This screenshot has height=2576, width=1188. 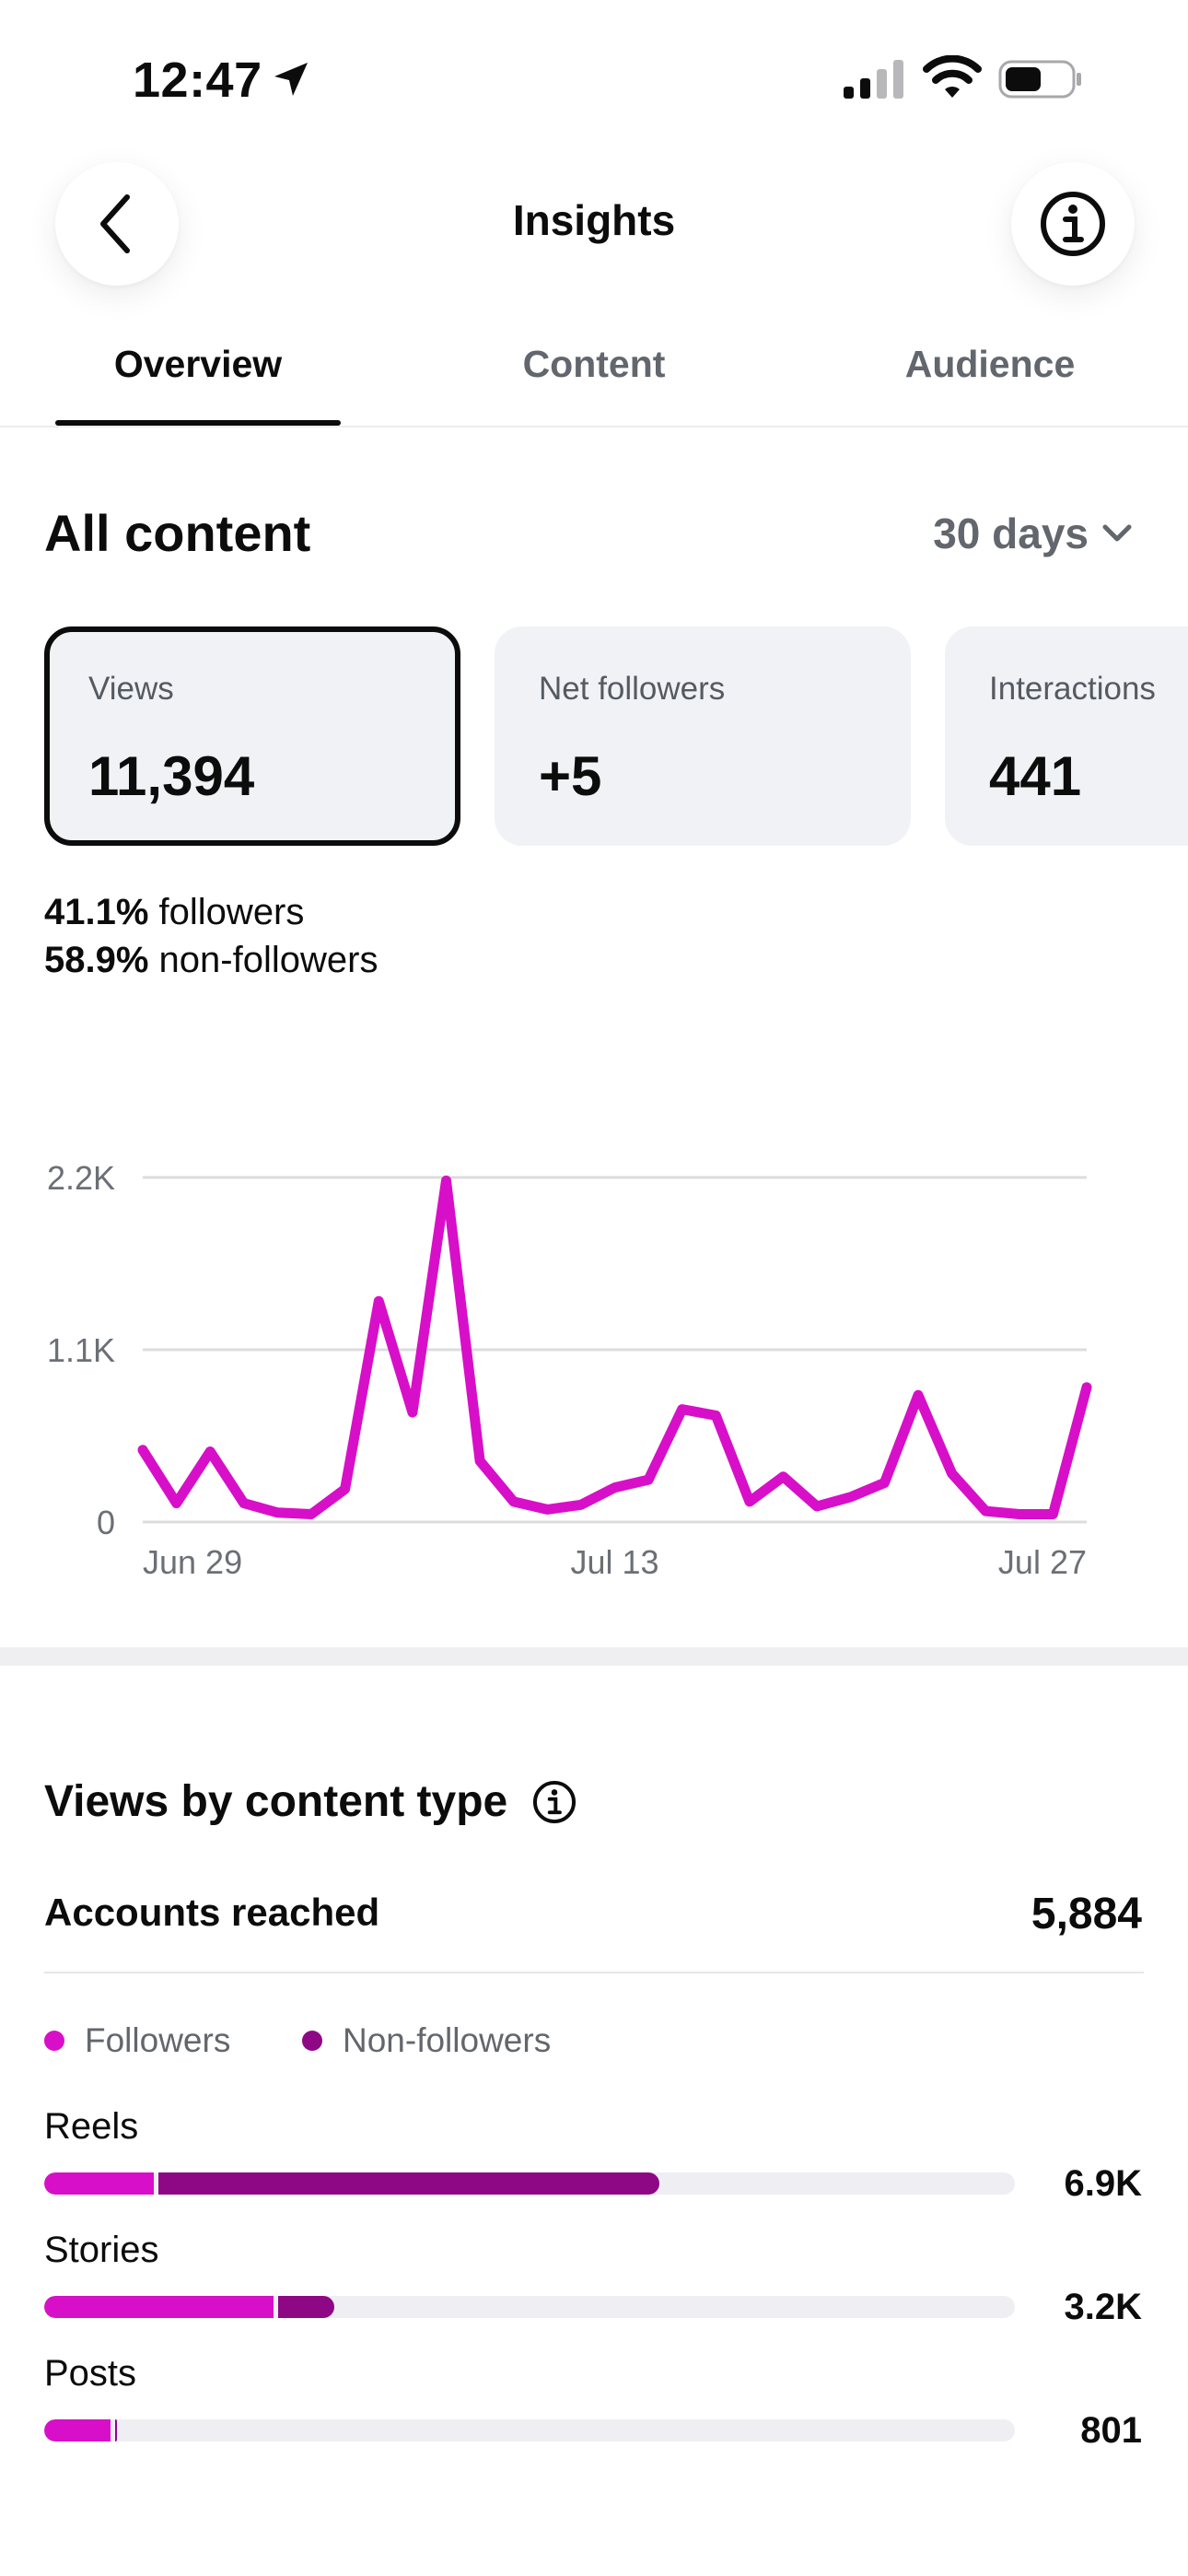 What do you see at coordinates (268, 960) in the screenshot?
I see `split-label: non-followers` at bounding box center [268, 960].